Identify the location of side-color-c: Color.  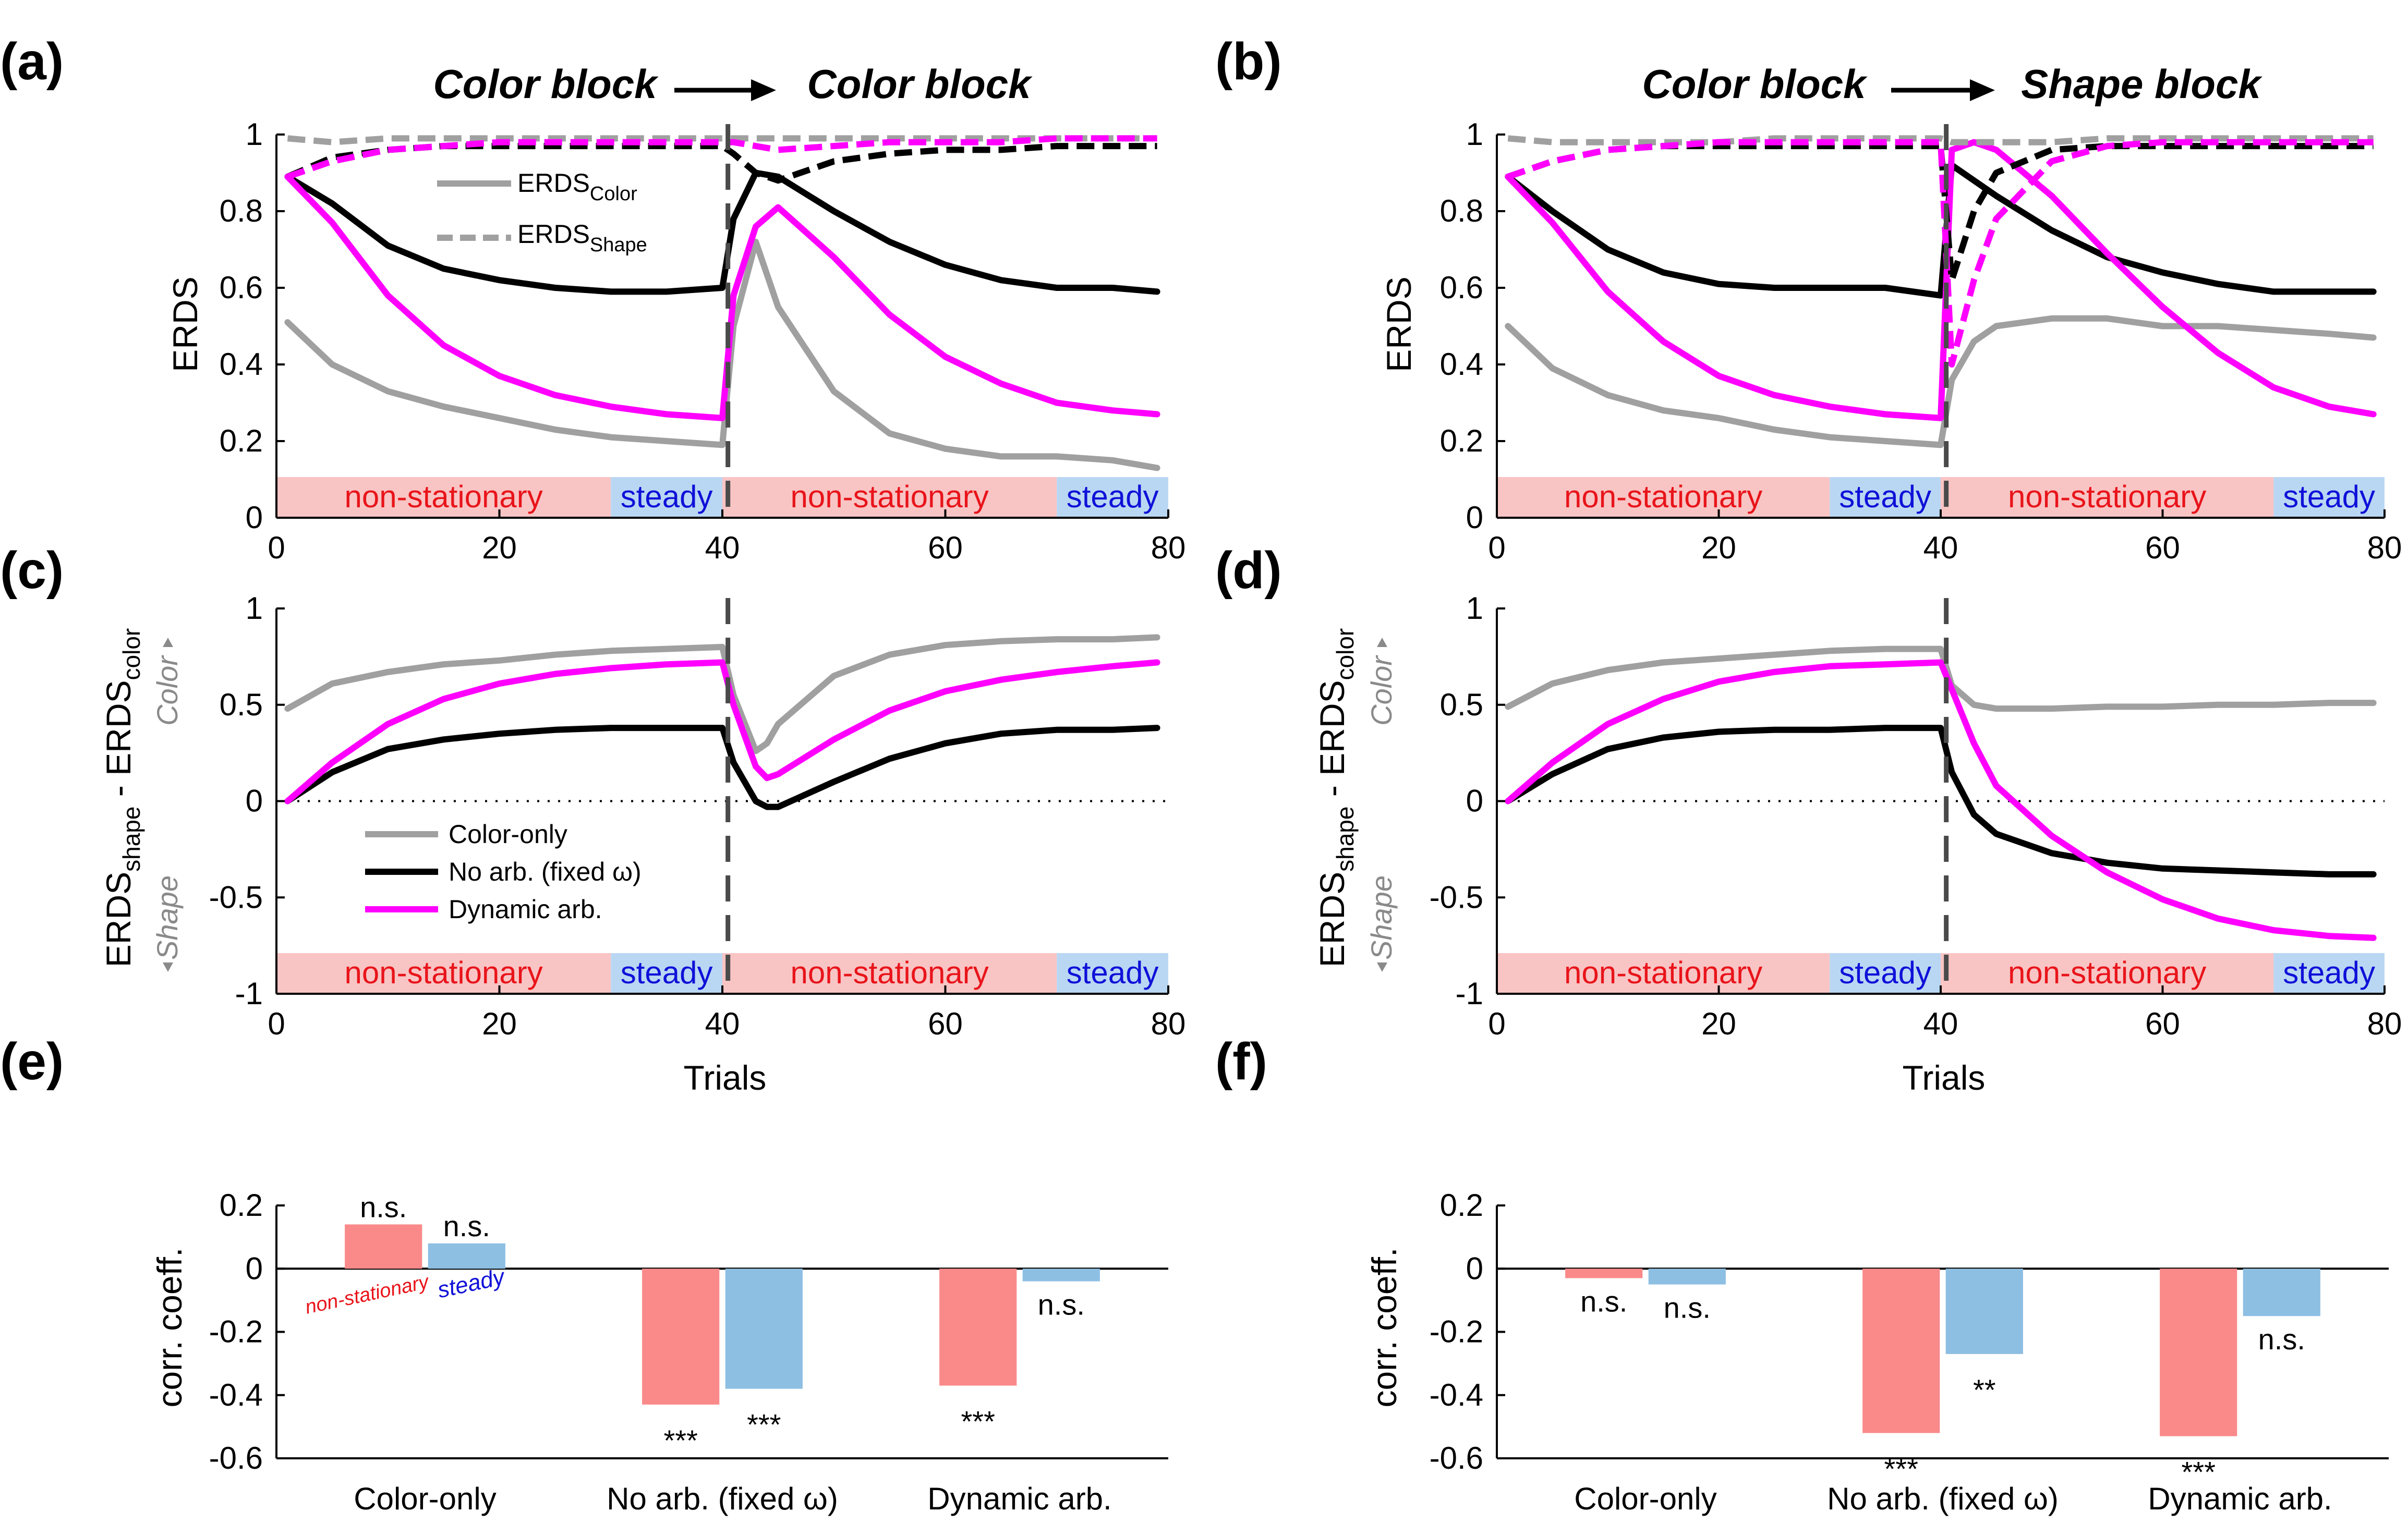
(168, 682).